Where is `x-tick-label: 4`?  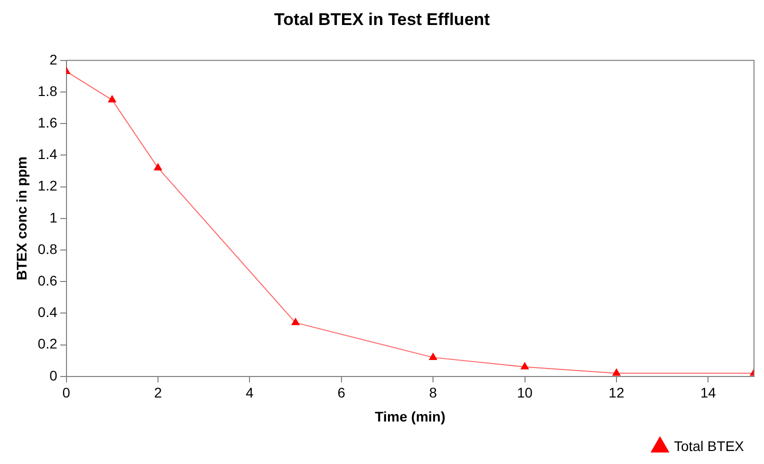 x-tick-label: 4 is located at coordinates (250, 392).